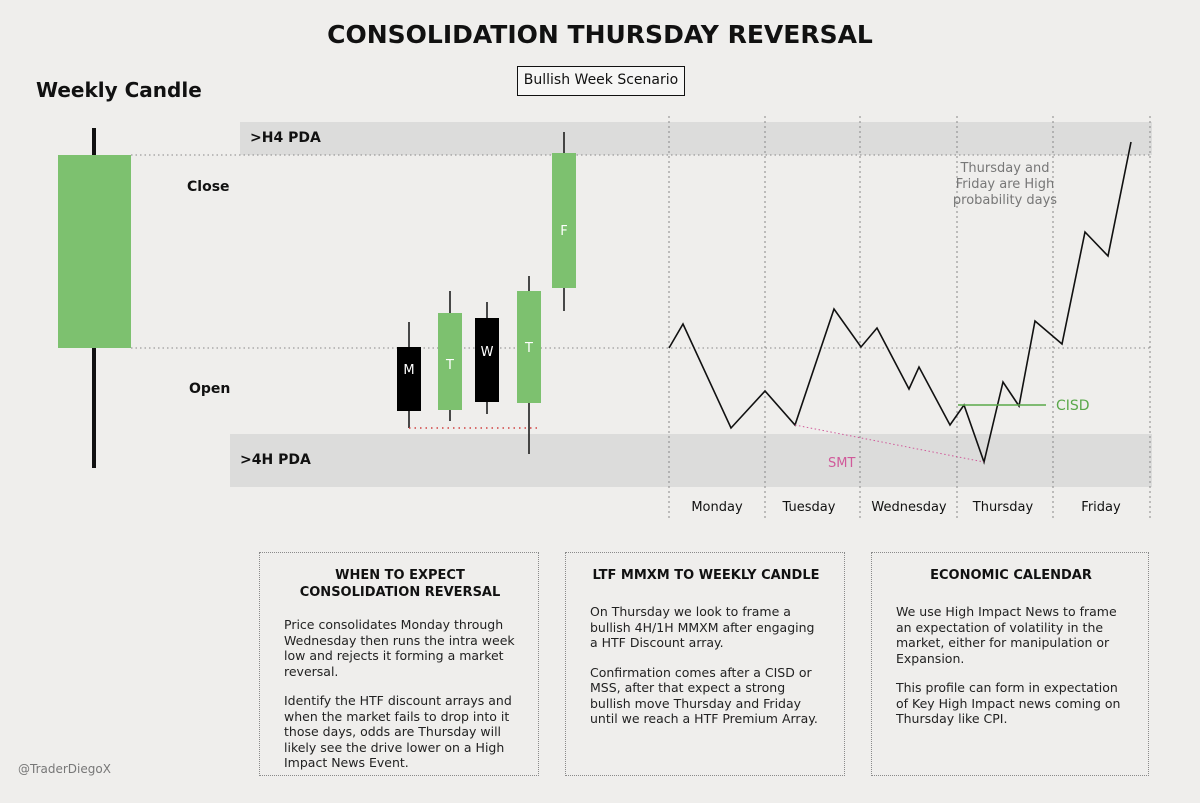  I want to click on daily-candle-body-t2, so click(529, 347).